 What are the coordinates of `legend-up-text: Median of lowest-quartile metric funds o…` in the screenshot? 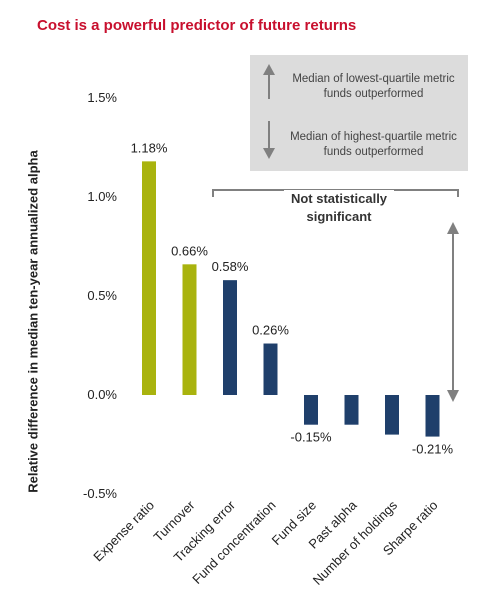 It's located at (373, 86).